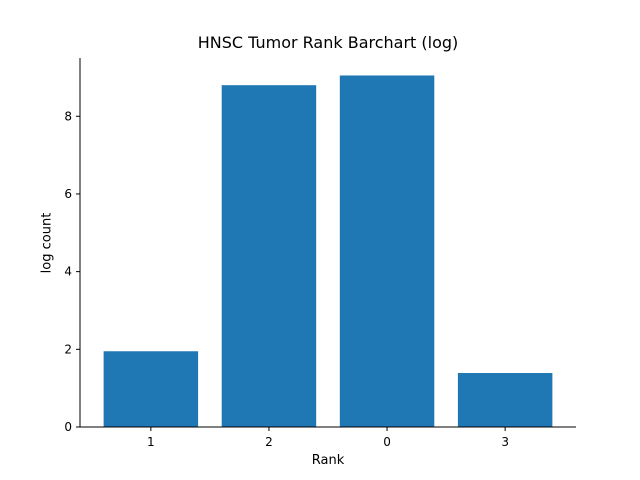 This screenshot has width=640, height=480. Describe the element at coordinates (387, 442) in the screenshot. I see `x-tick-label-0: 0` at that location.